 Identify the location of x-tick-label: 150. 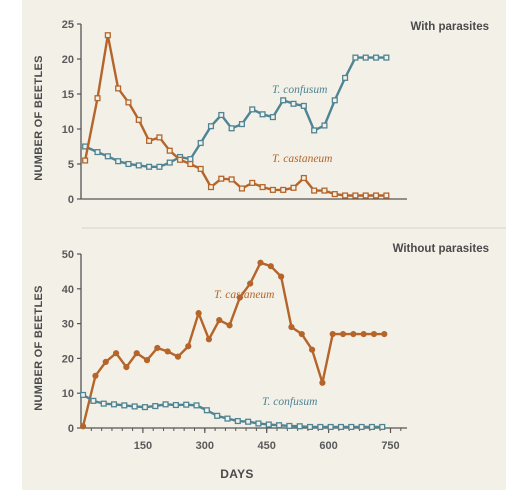
(143, 446).